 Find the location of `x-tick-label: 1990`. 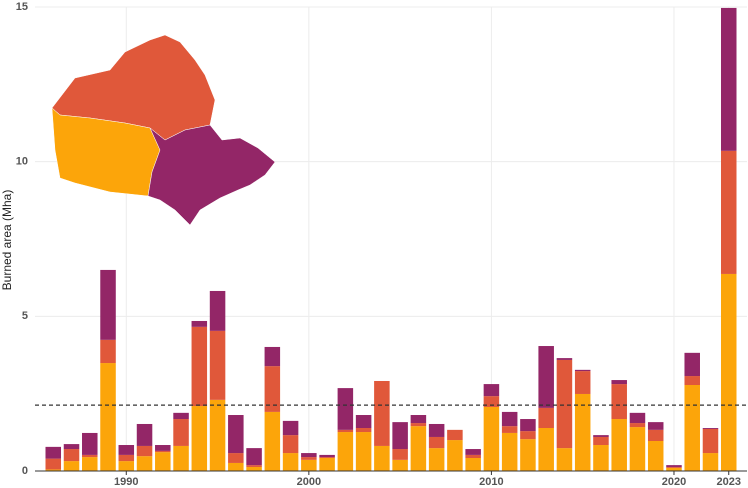

x-tick-label: 1990 is located at coordinates (126, 482).